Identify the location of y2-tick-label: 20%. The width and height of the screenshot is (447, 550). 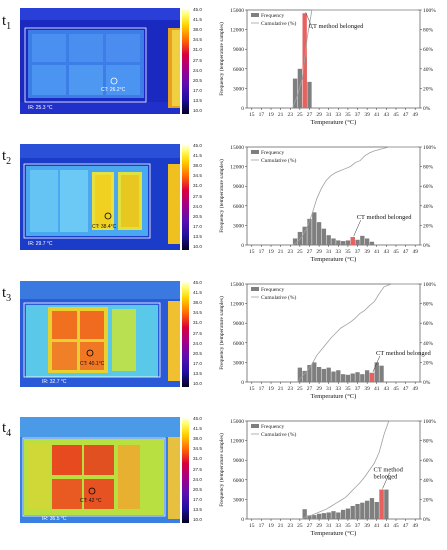
(428, 500).